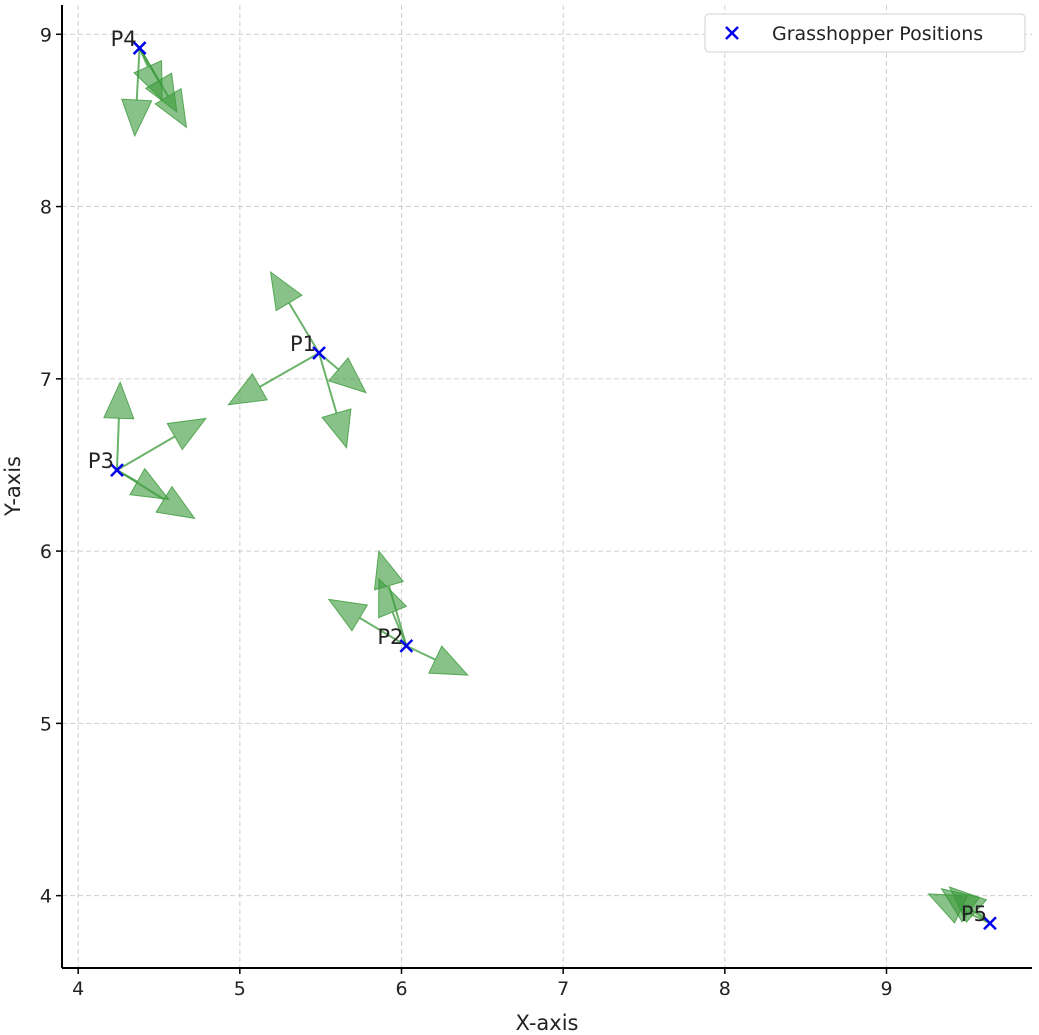  Describe the element at coordinates (46, 552) in the screenshot. I see `y-tick-label: 6` at that location.